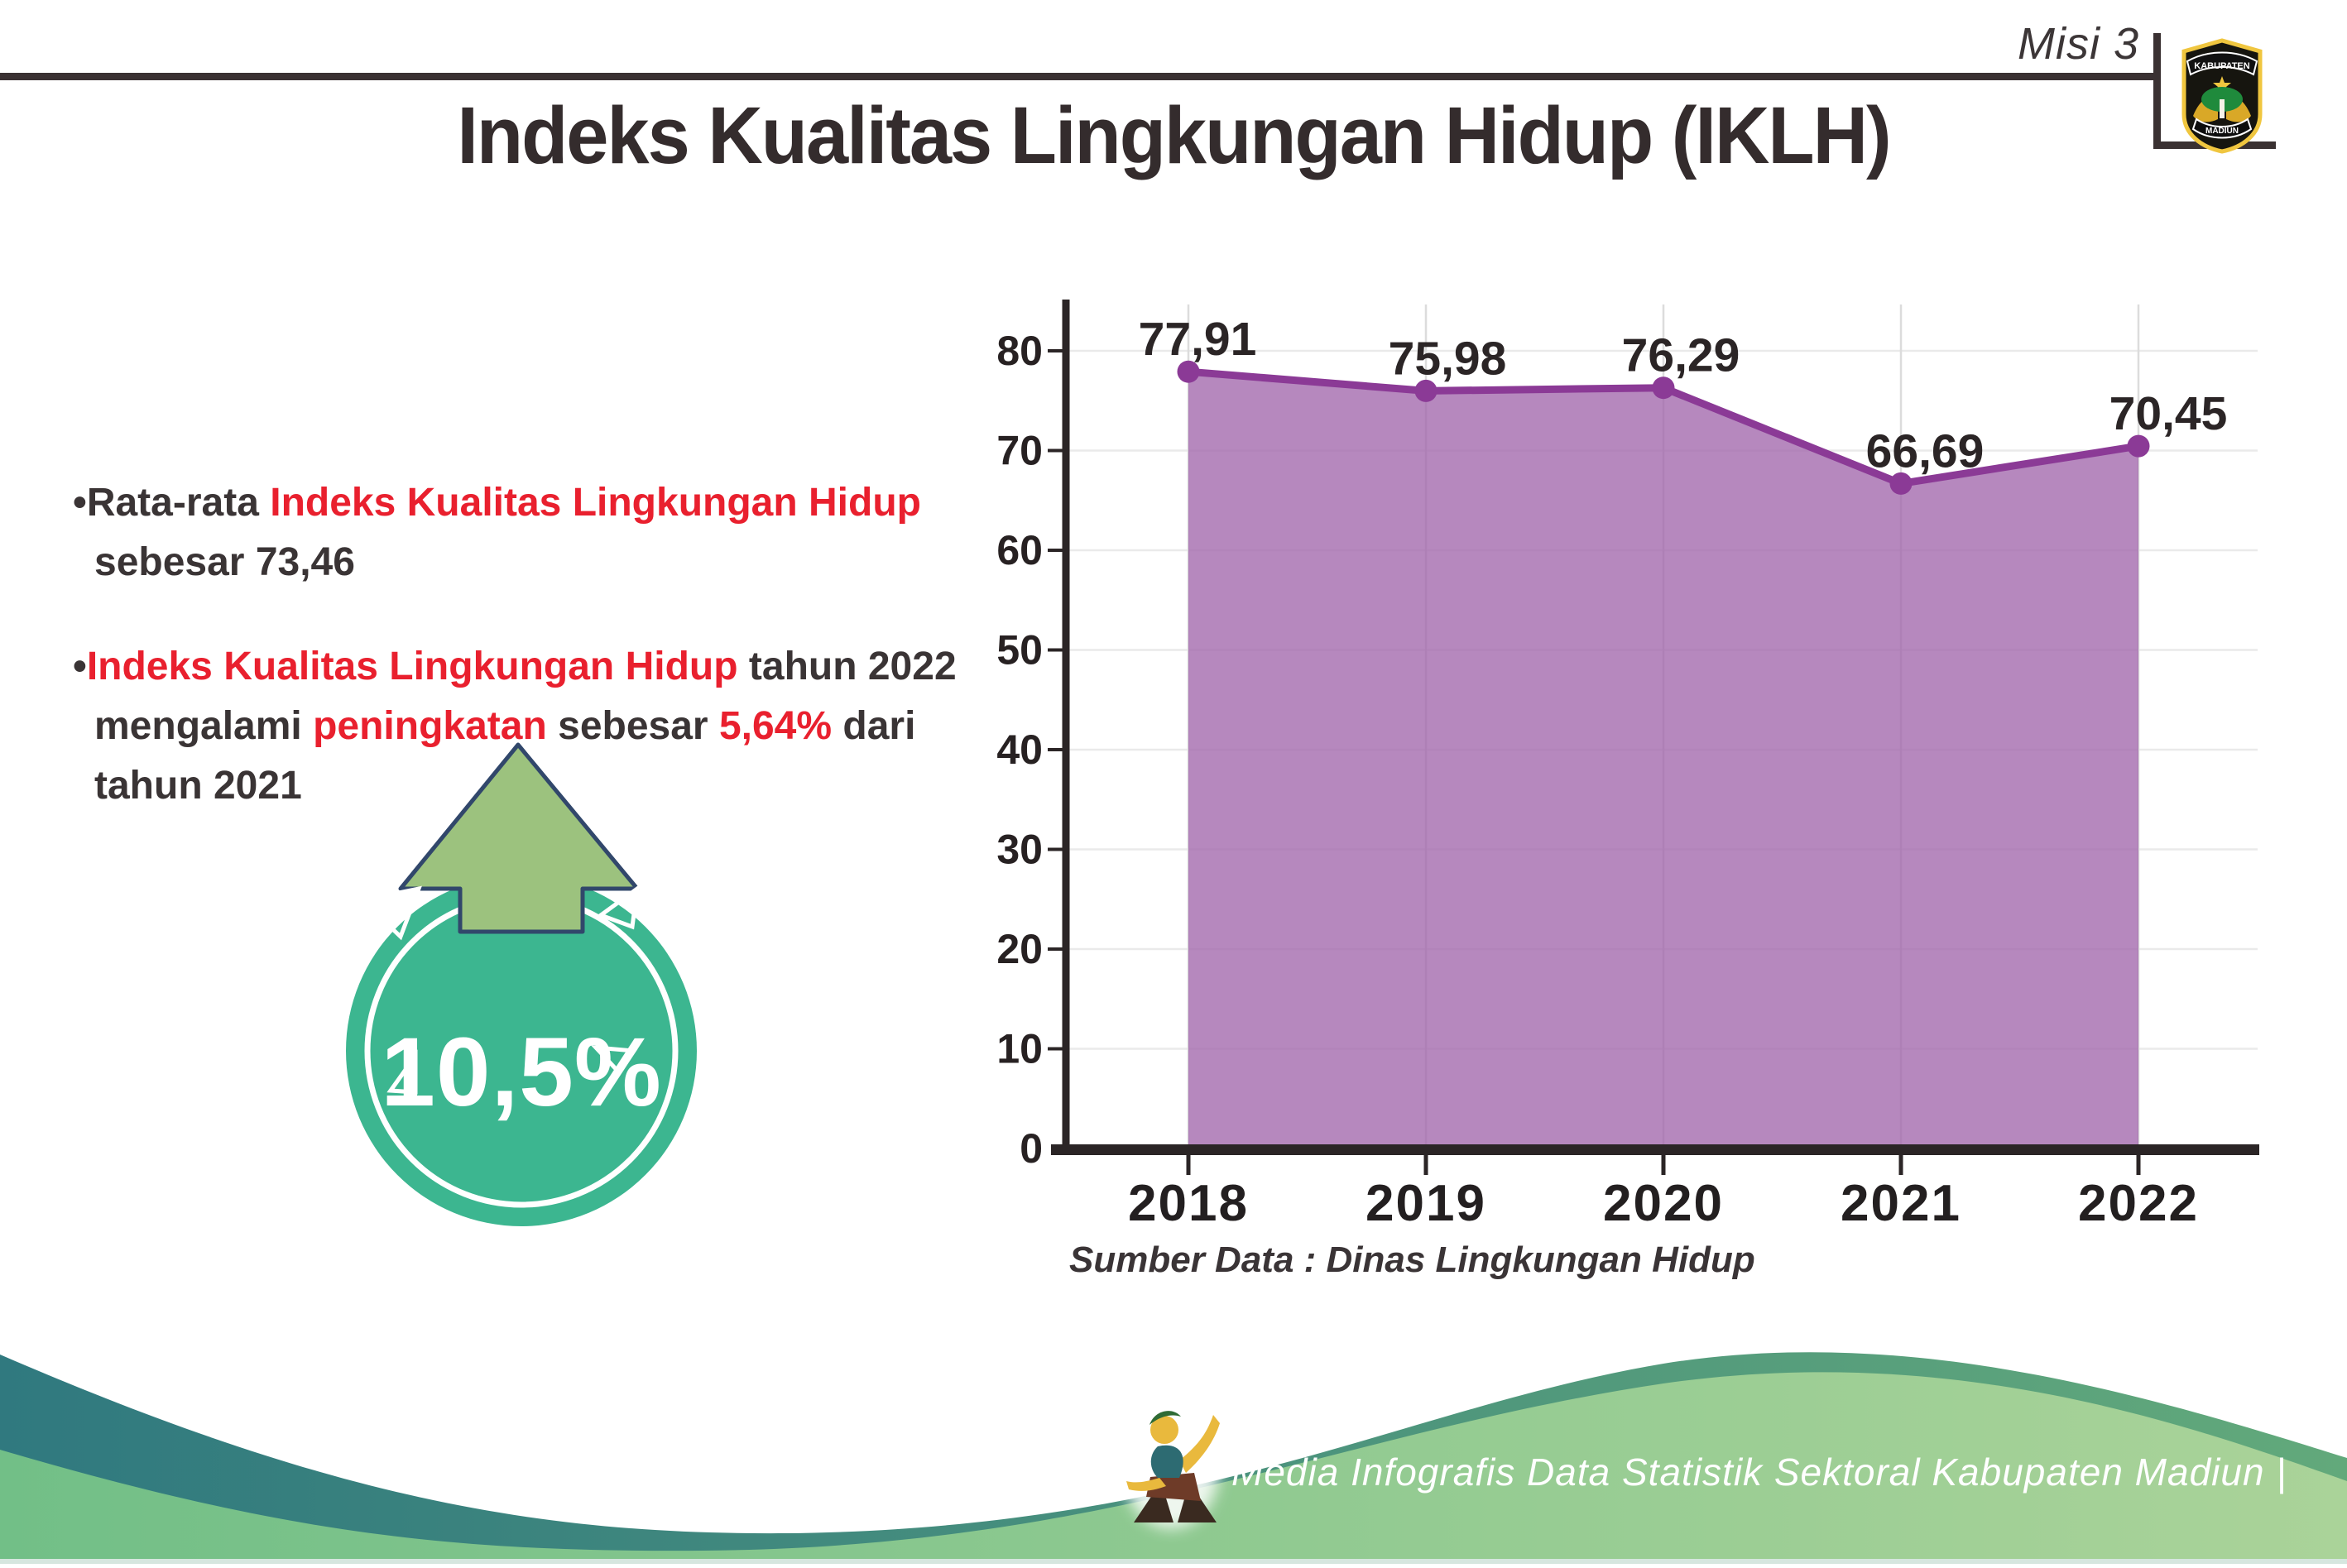  What do you see at coordinates (1901, 1200) in the screenshot?
I see `x-tick-label: 2021` at bounding box center [1901, 1200].